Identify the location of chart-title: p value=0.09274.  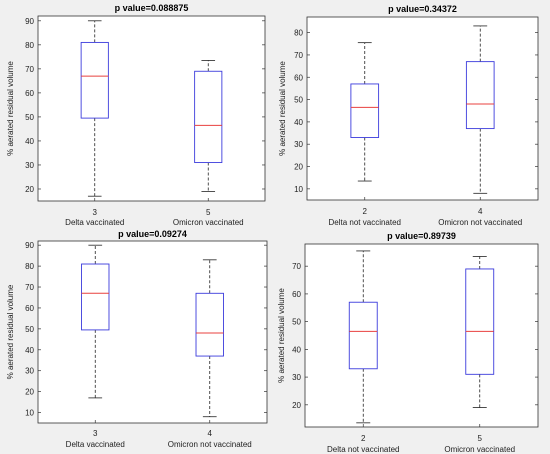
(152, 234).